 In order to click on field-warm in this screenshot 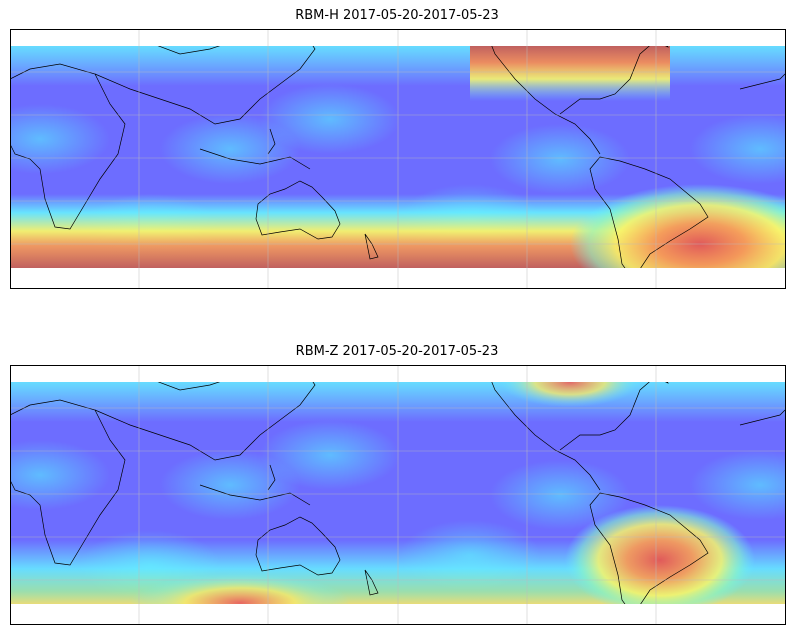, I will do `click(240, 588)`.